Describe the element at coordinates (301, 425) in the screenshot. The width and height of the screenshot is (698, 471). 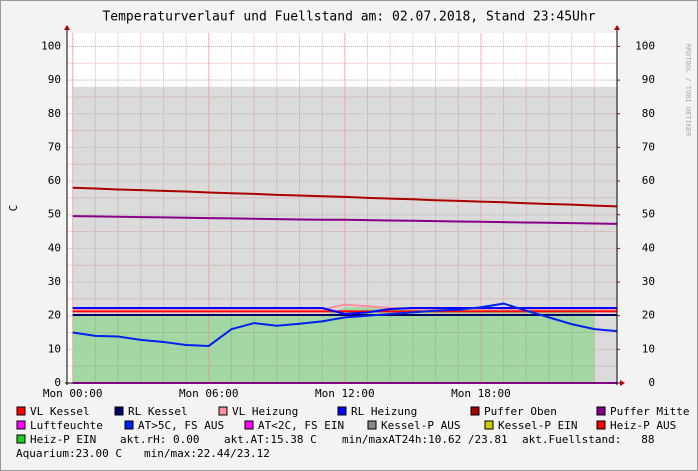
I see `legend-label: AT<2C, FS EIN` at that location.